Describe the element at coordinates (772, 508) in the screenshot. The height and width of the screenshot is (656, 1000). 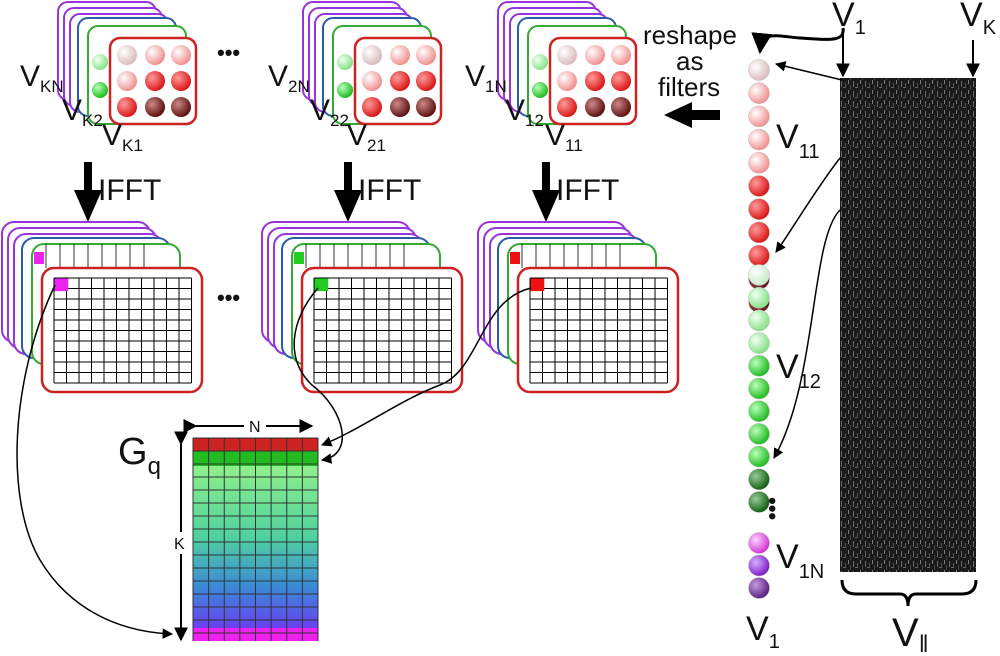
I see `sphere-ellipsis: •••` at that location.